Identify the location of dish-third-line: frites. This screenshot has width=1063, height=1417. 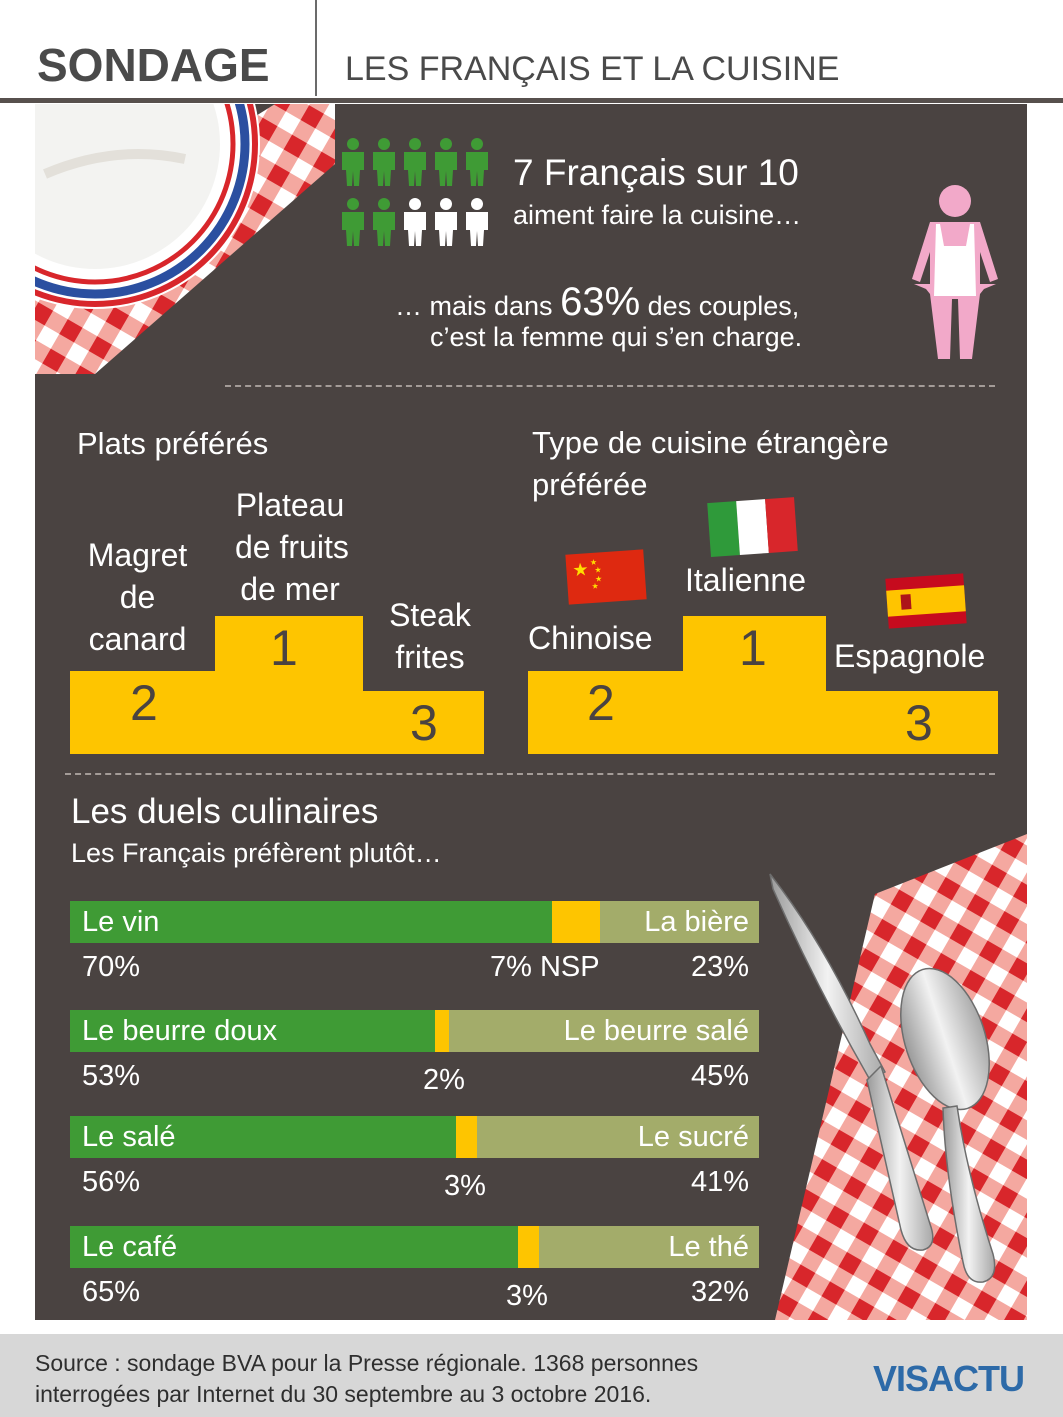
(430, 657).